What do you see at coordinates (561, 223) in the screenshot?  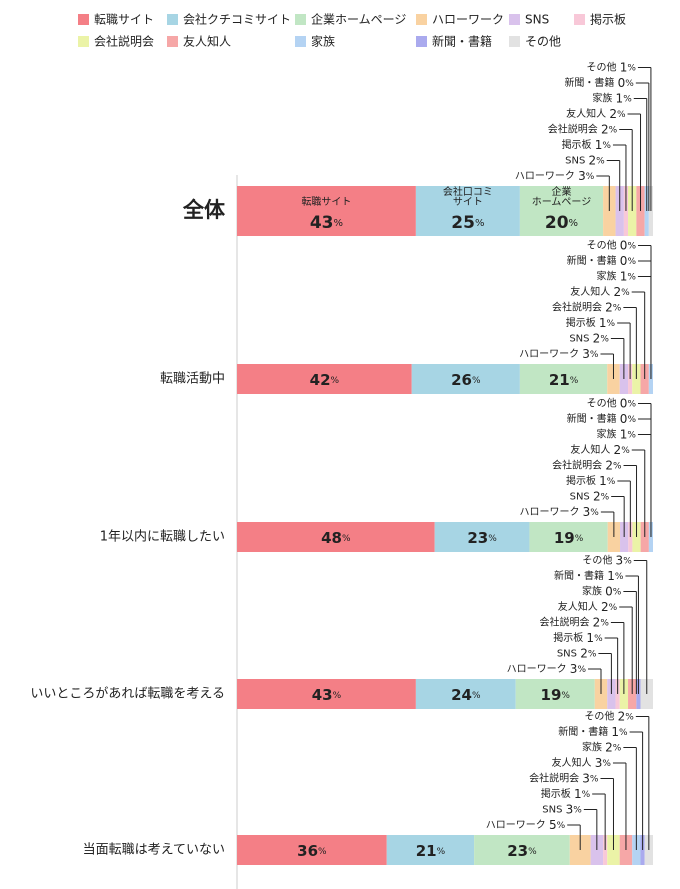 I see `segment-value: 20%` at bounding box center [561, 223].